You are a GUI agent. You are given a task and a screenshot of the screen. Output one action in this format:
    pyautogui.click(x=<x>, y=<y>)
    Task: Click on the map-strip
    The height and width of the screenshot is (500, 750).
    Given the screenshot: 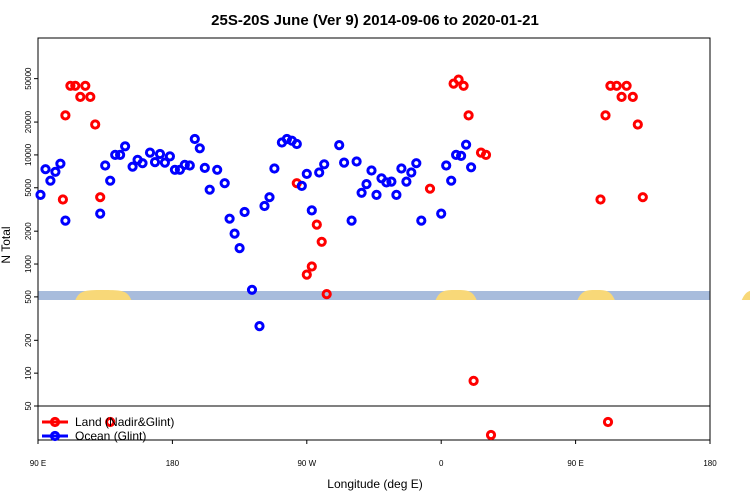 What is the action you would take?
    pyautogui.click(x=394, y=295)
    